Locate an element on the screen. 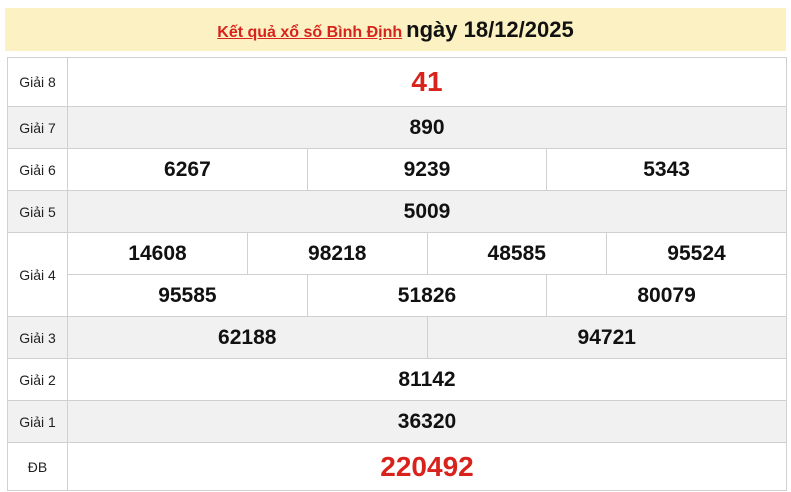  prize-label: Giải 6 is located at coordinates (37, 169).